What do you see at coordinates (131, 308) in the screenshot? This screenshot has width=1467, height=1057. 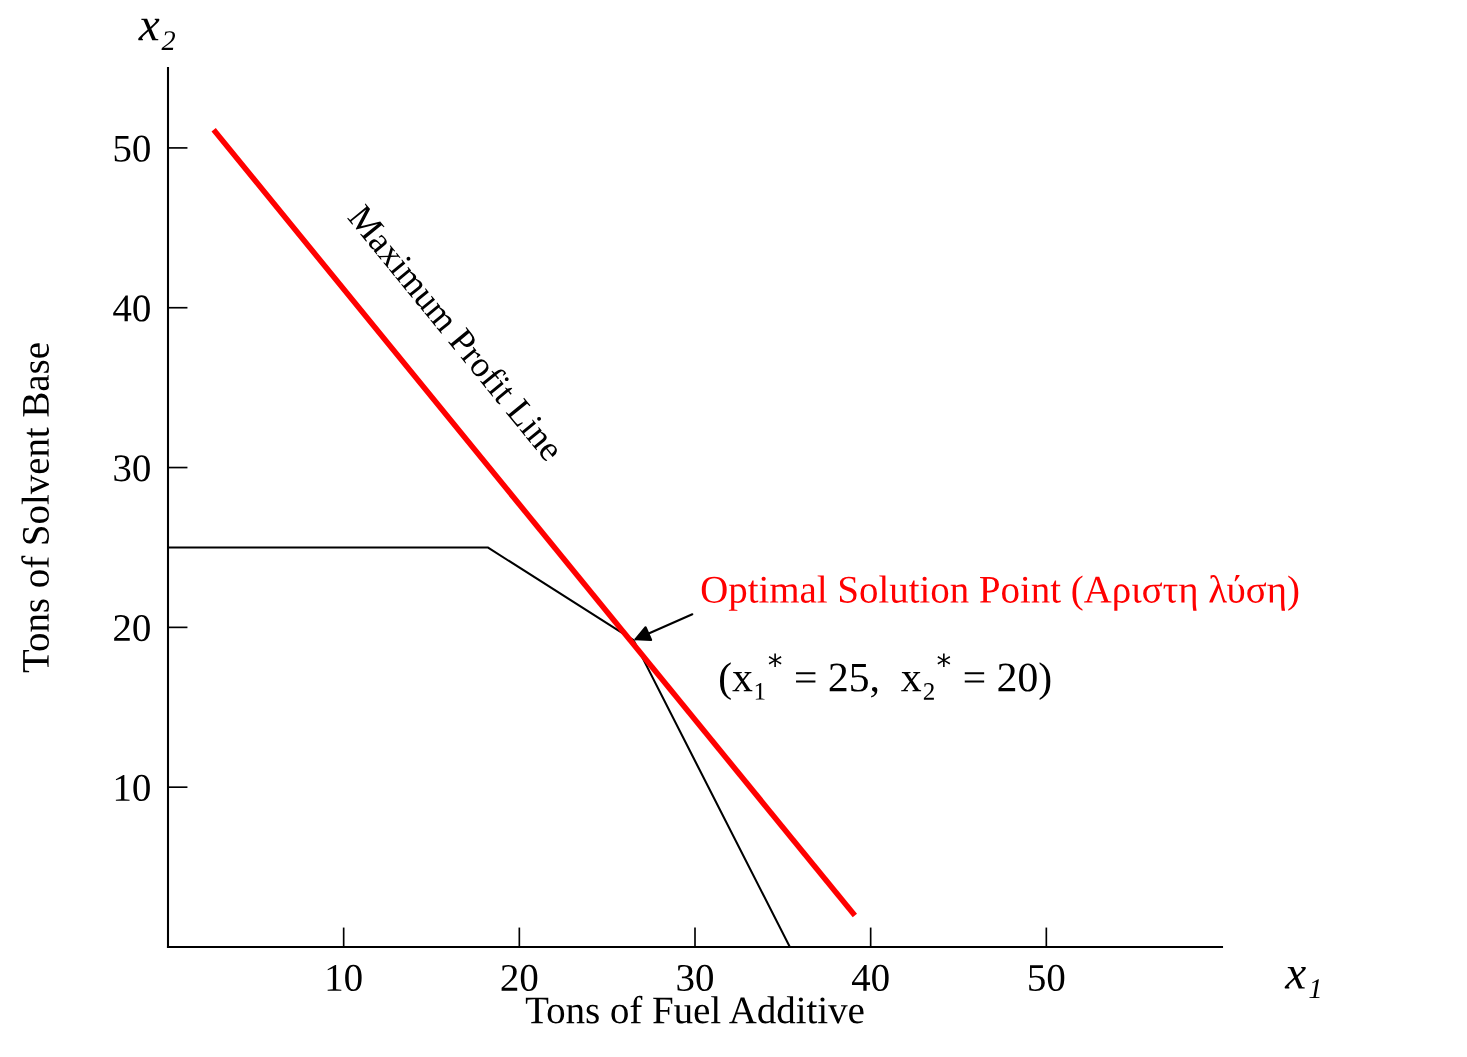 I see `y-tick-label: 40` at bounding box center [131, 308].